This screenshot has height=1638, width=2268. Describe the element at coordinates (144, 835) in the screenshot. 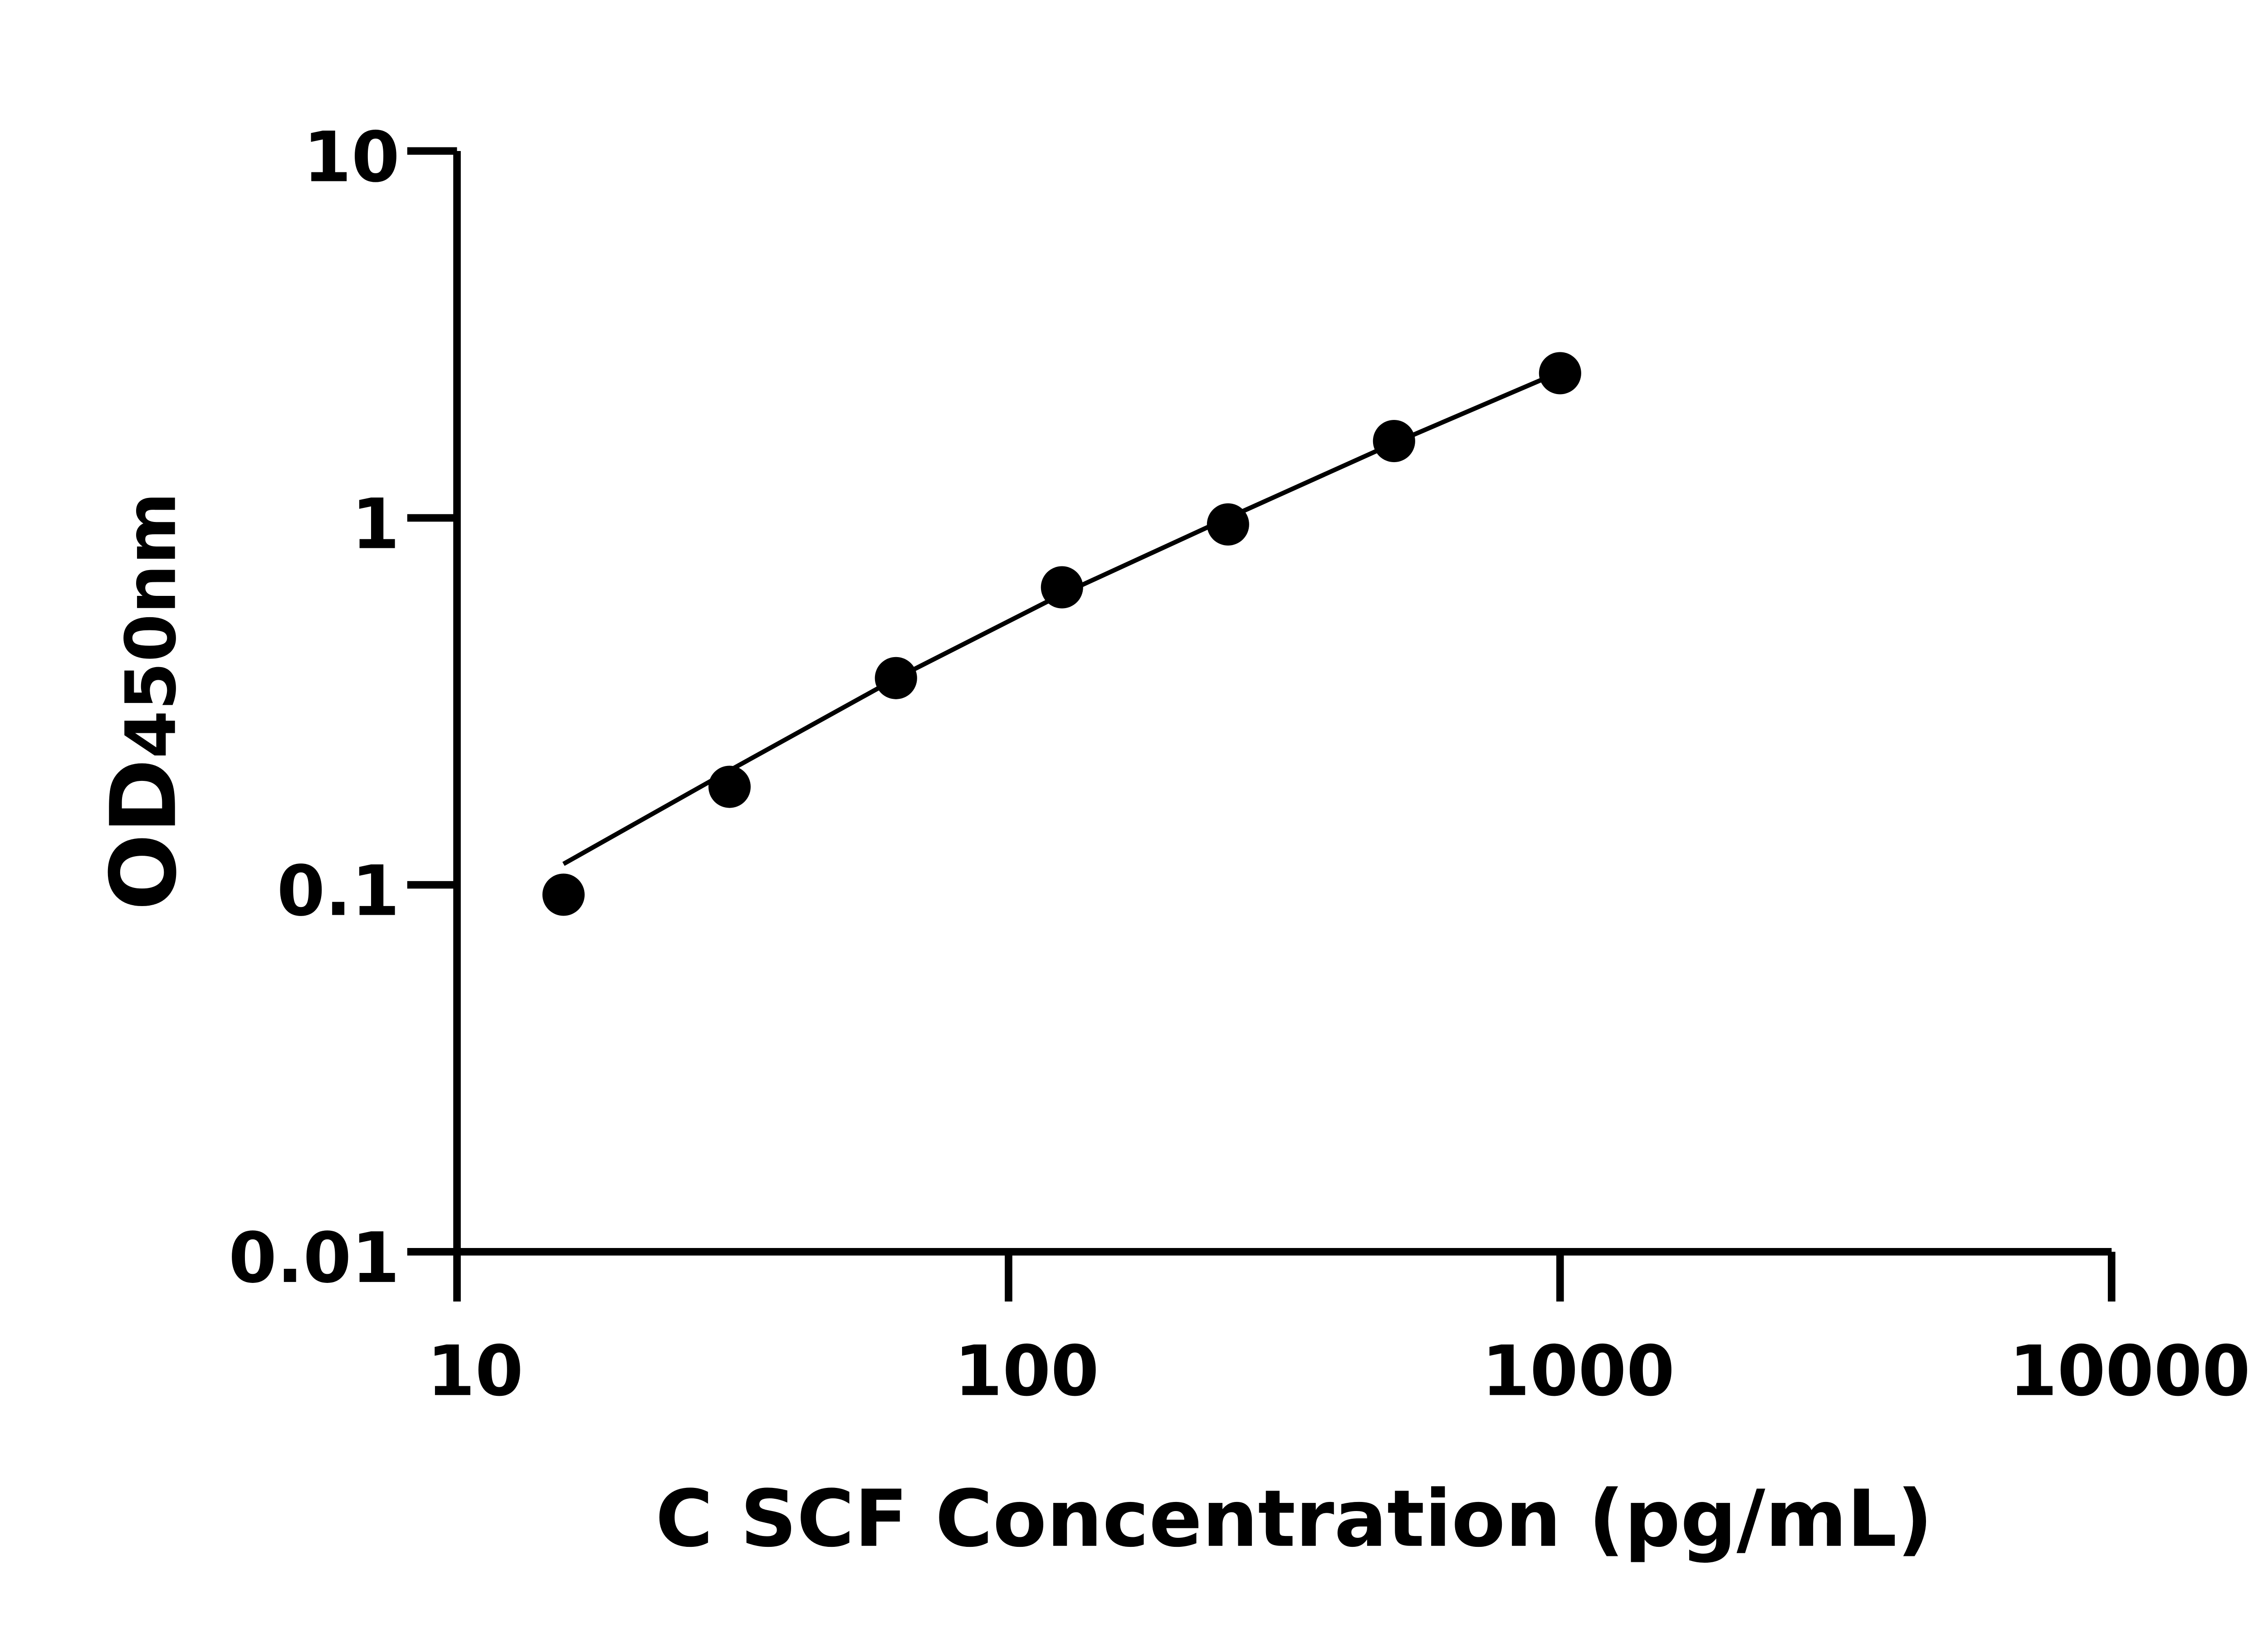

I see `y-axis-label-main: OD` at that location.